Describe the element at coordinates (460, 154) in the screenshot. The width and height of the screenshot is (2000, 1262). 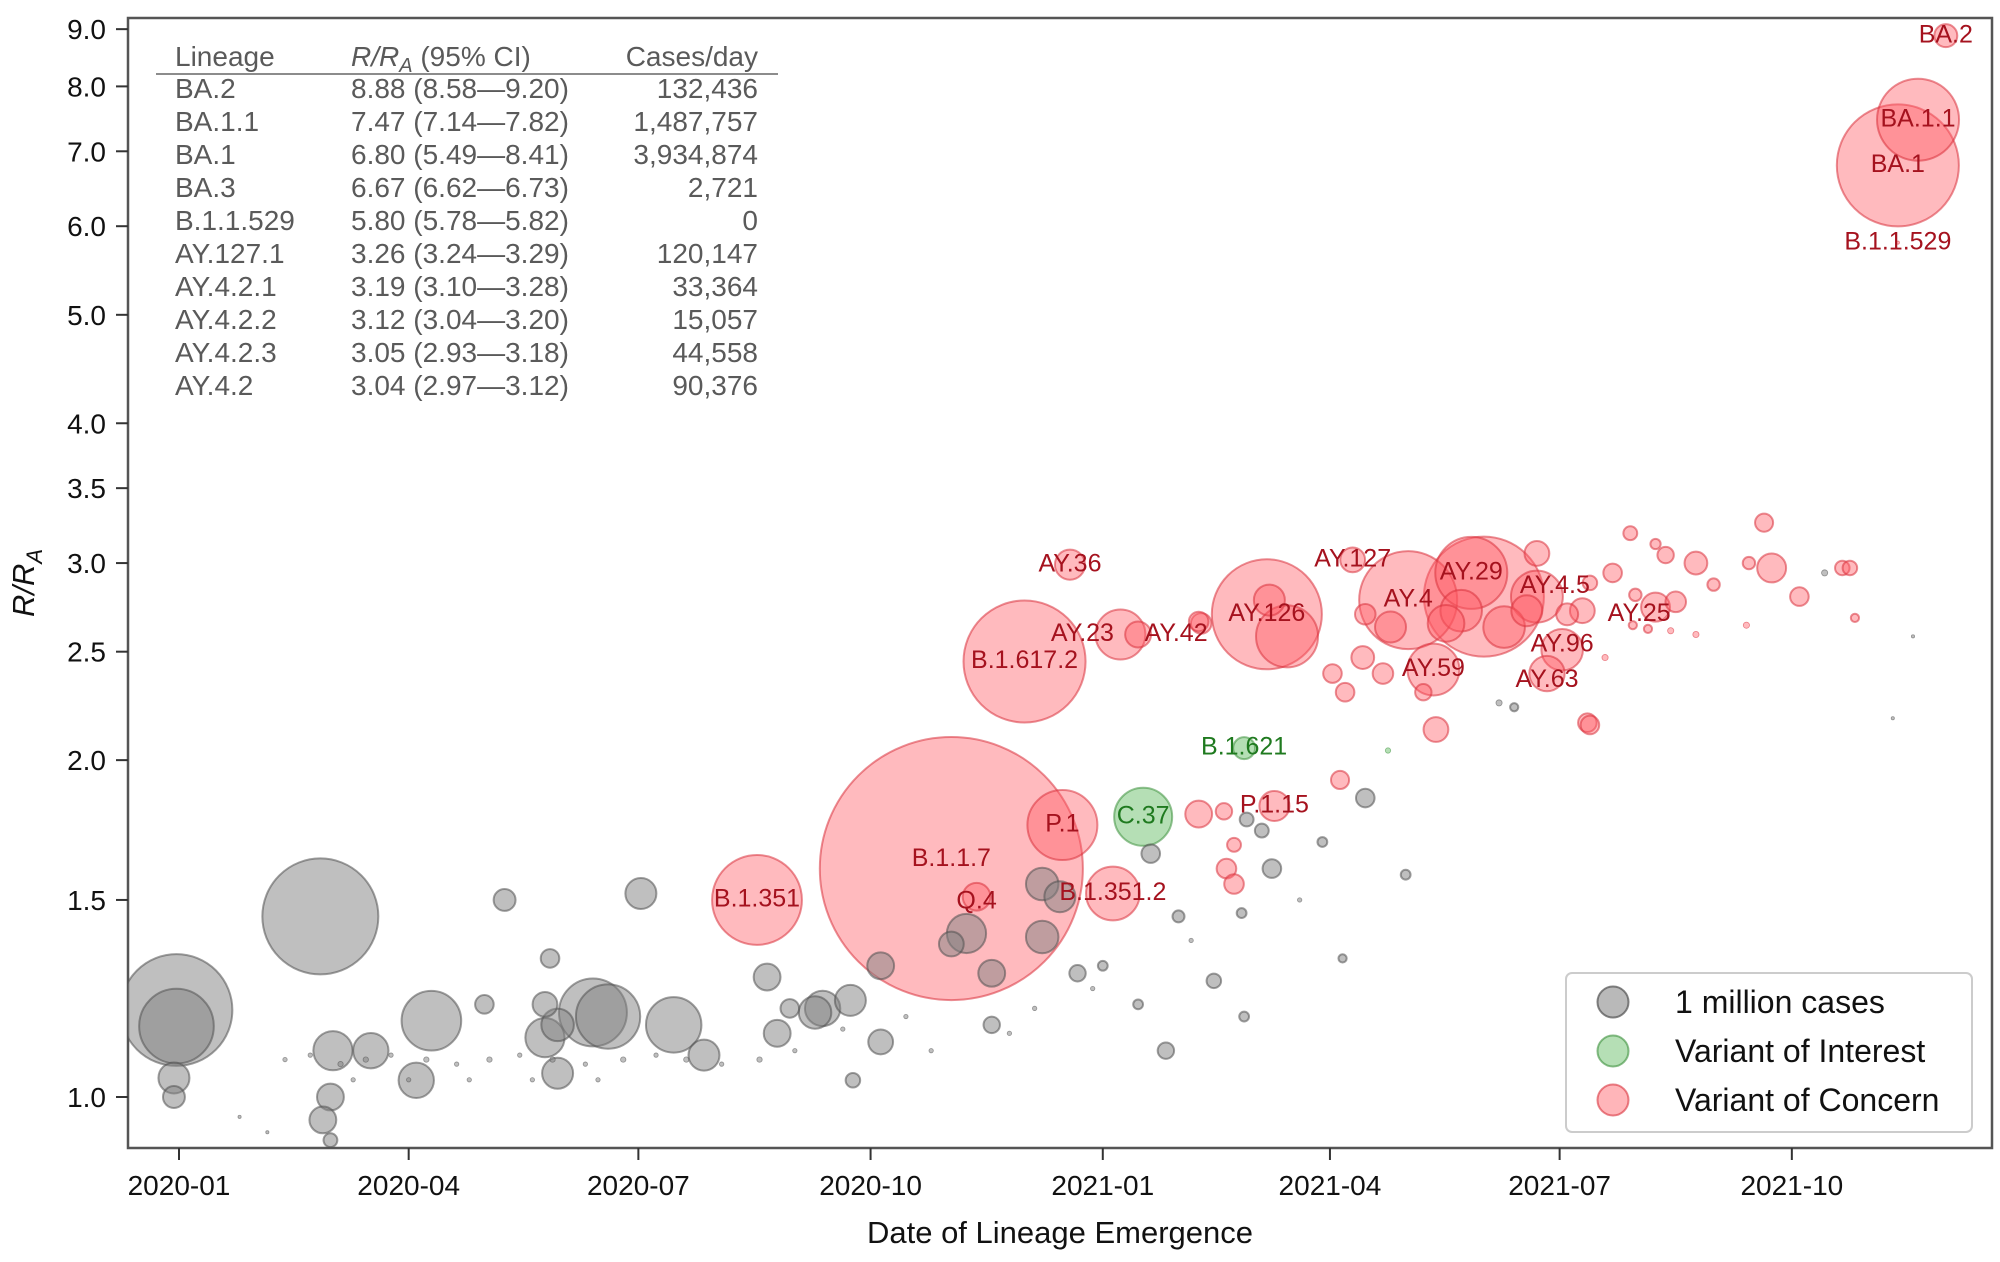
I see `table-cell-ratio: 6.80 (5.49—8.41)` at that location.